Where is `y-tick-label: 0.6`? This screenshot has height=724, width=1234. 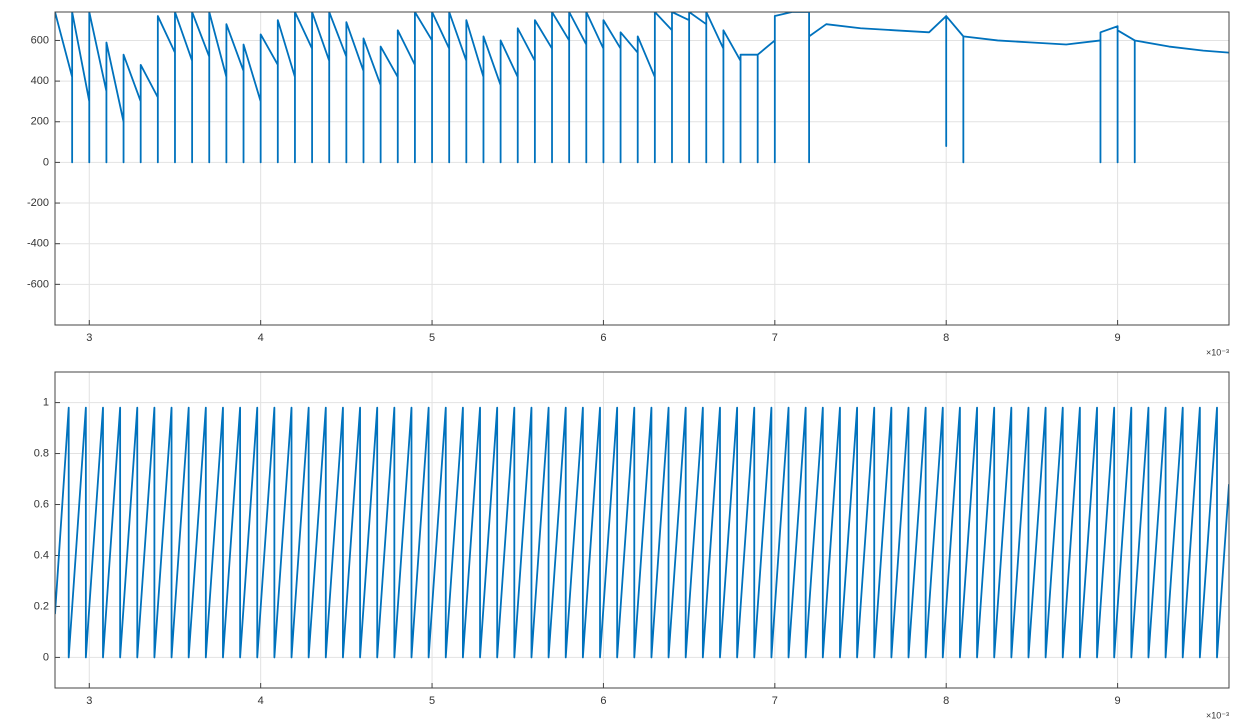
y-tick-label: 0.6 is located at coordinates (41, 504).